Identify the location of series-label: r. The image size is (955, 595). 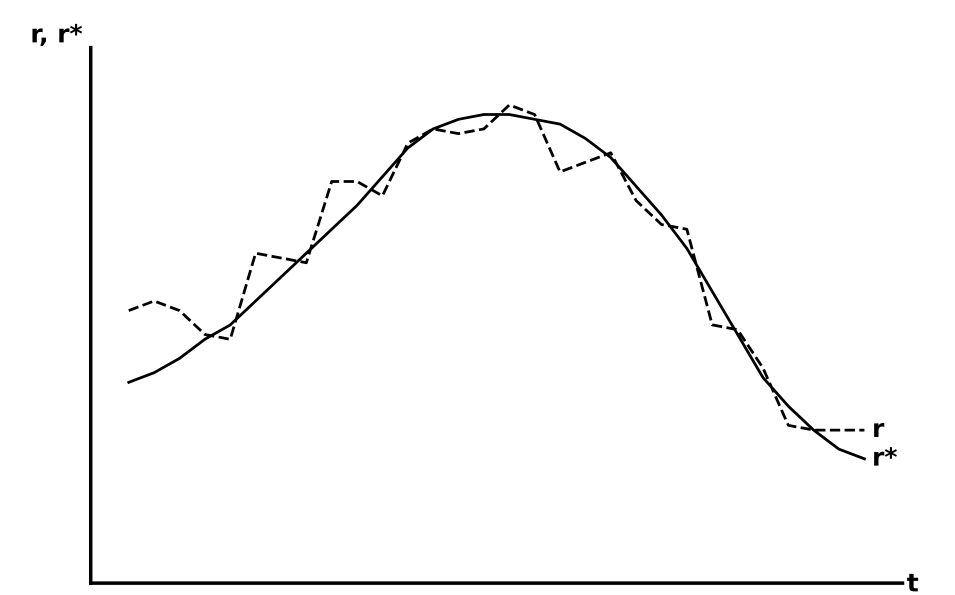
(879, 430).